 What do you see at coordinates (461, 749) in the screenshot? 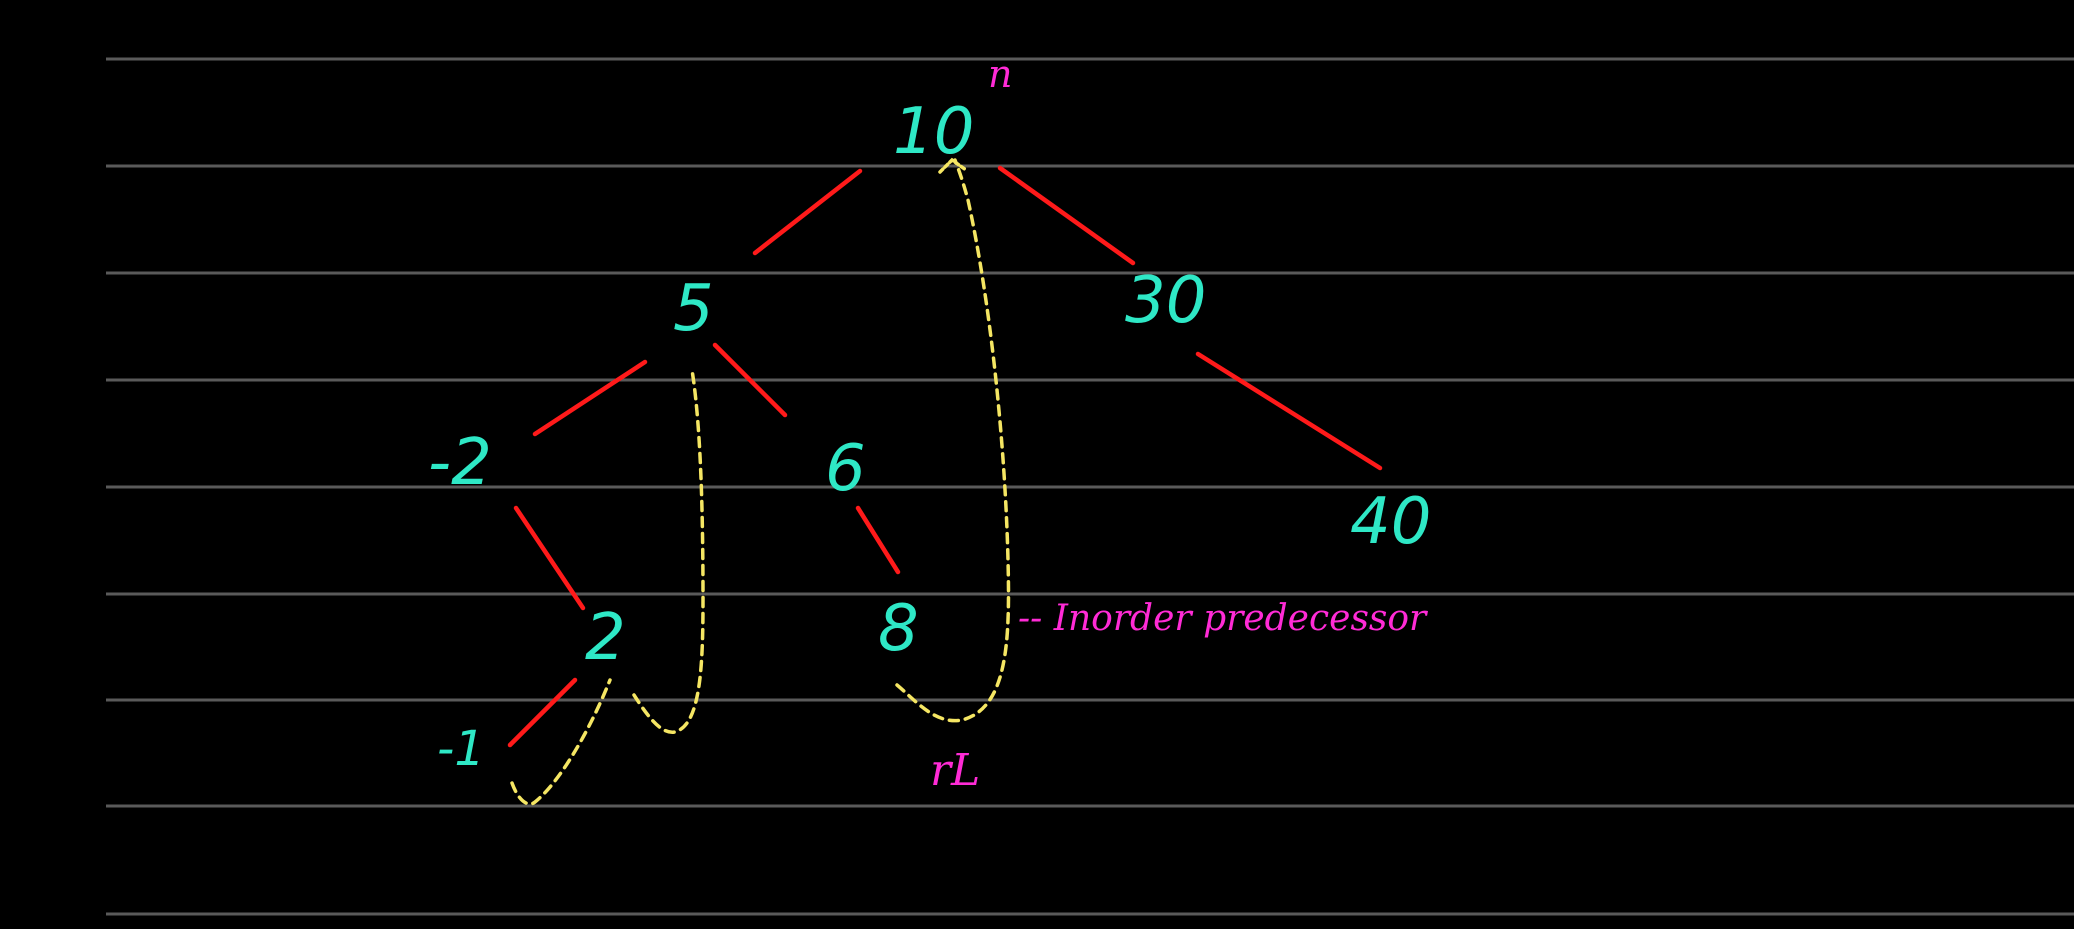
I see `node-neg1: -1` at bounding box center [461, 749].